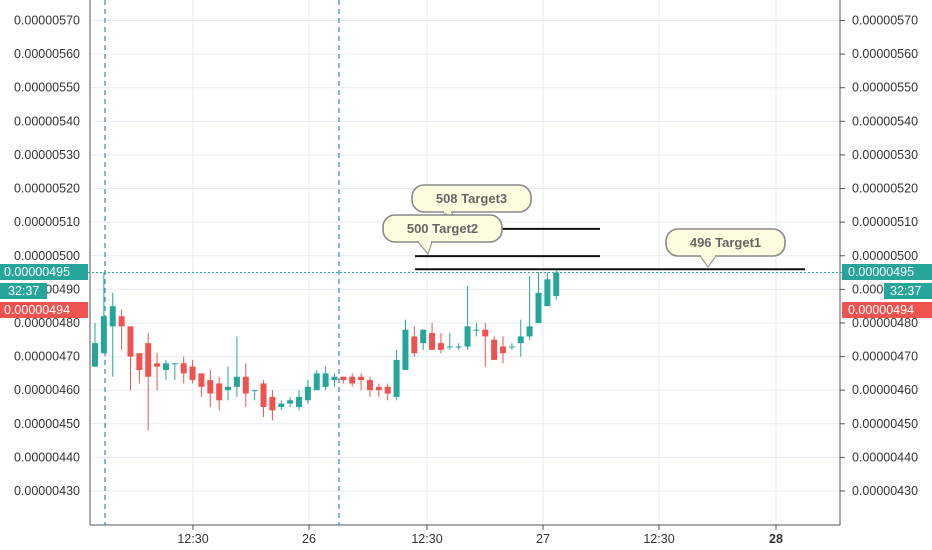 This screenshot has height=550, width=932. What do you see at coordinates (47, 88) in the screenshot?
I see `y-tick-label: 0.00000550` at bounding box center [47, 88].